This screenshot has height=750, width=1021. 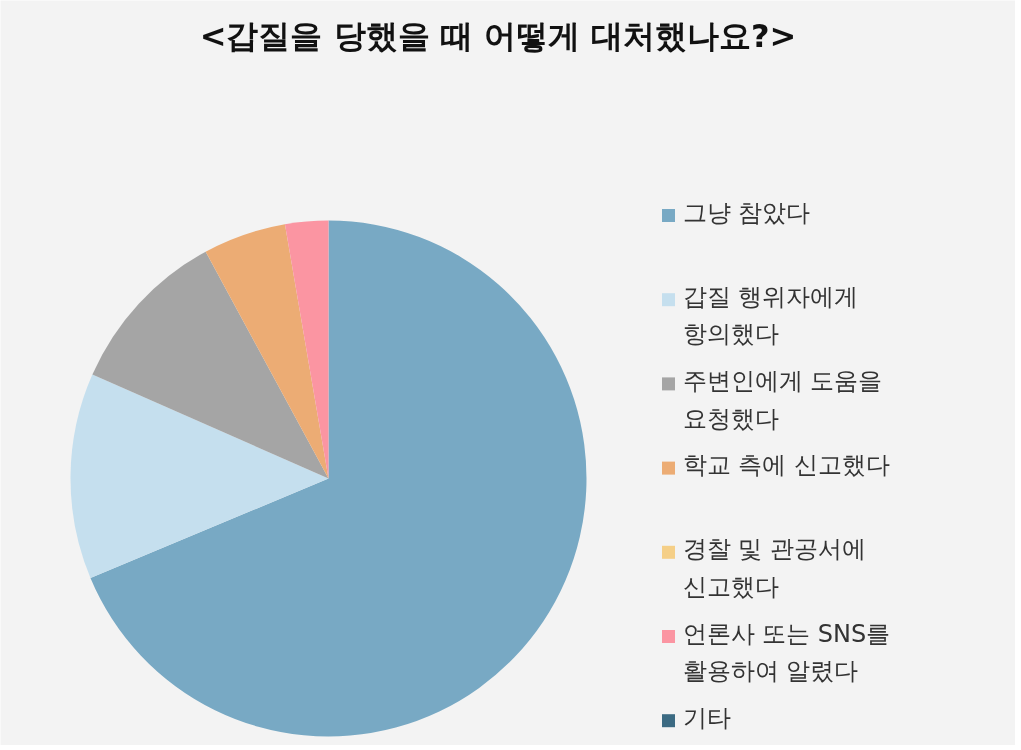 I want to click on legend-label: 그냥 참았다, so click(x=746, y=212).